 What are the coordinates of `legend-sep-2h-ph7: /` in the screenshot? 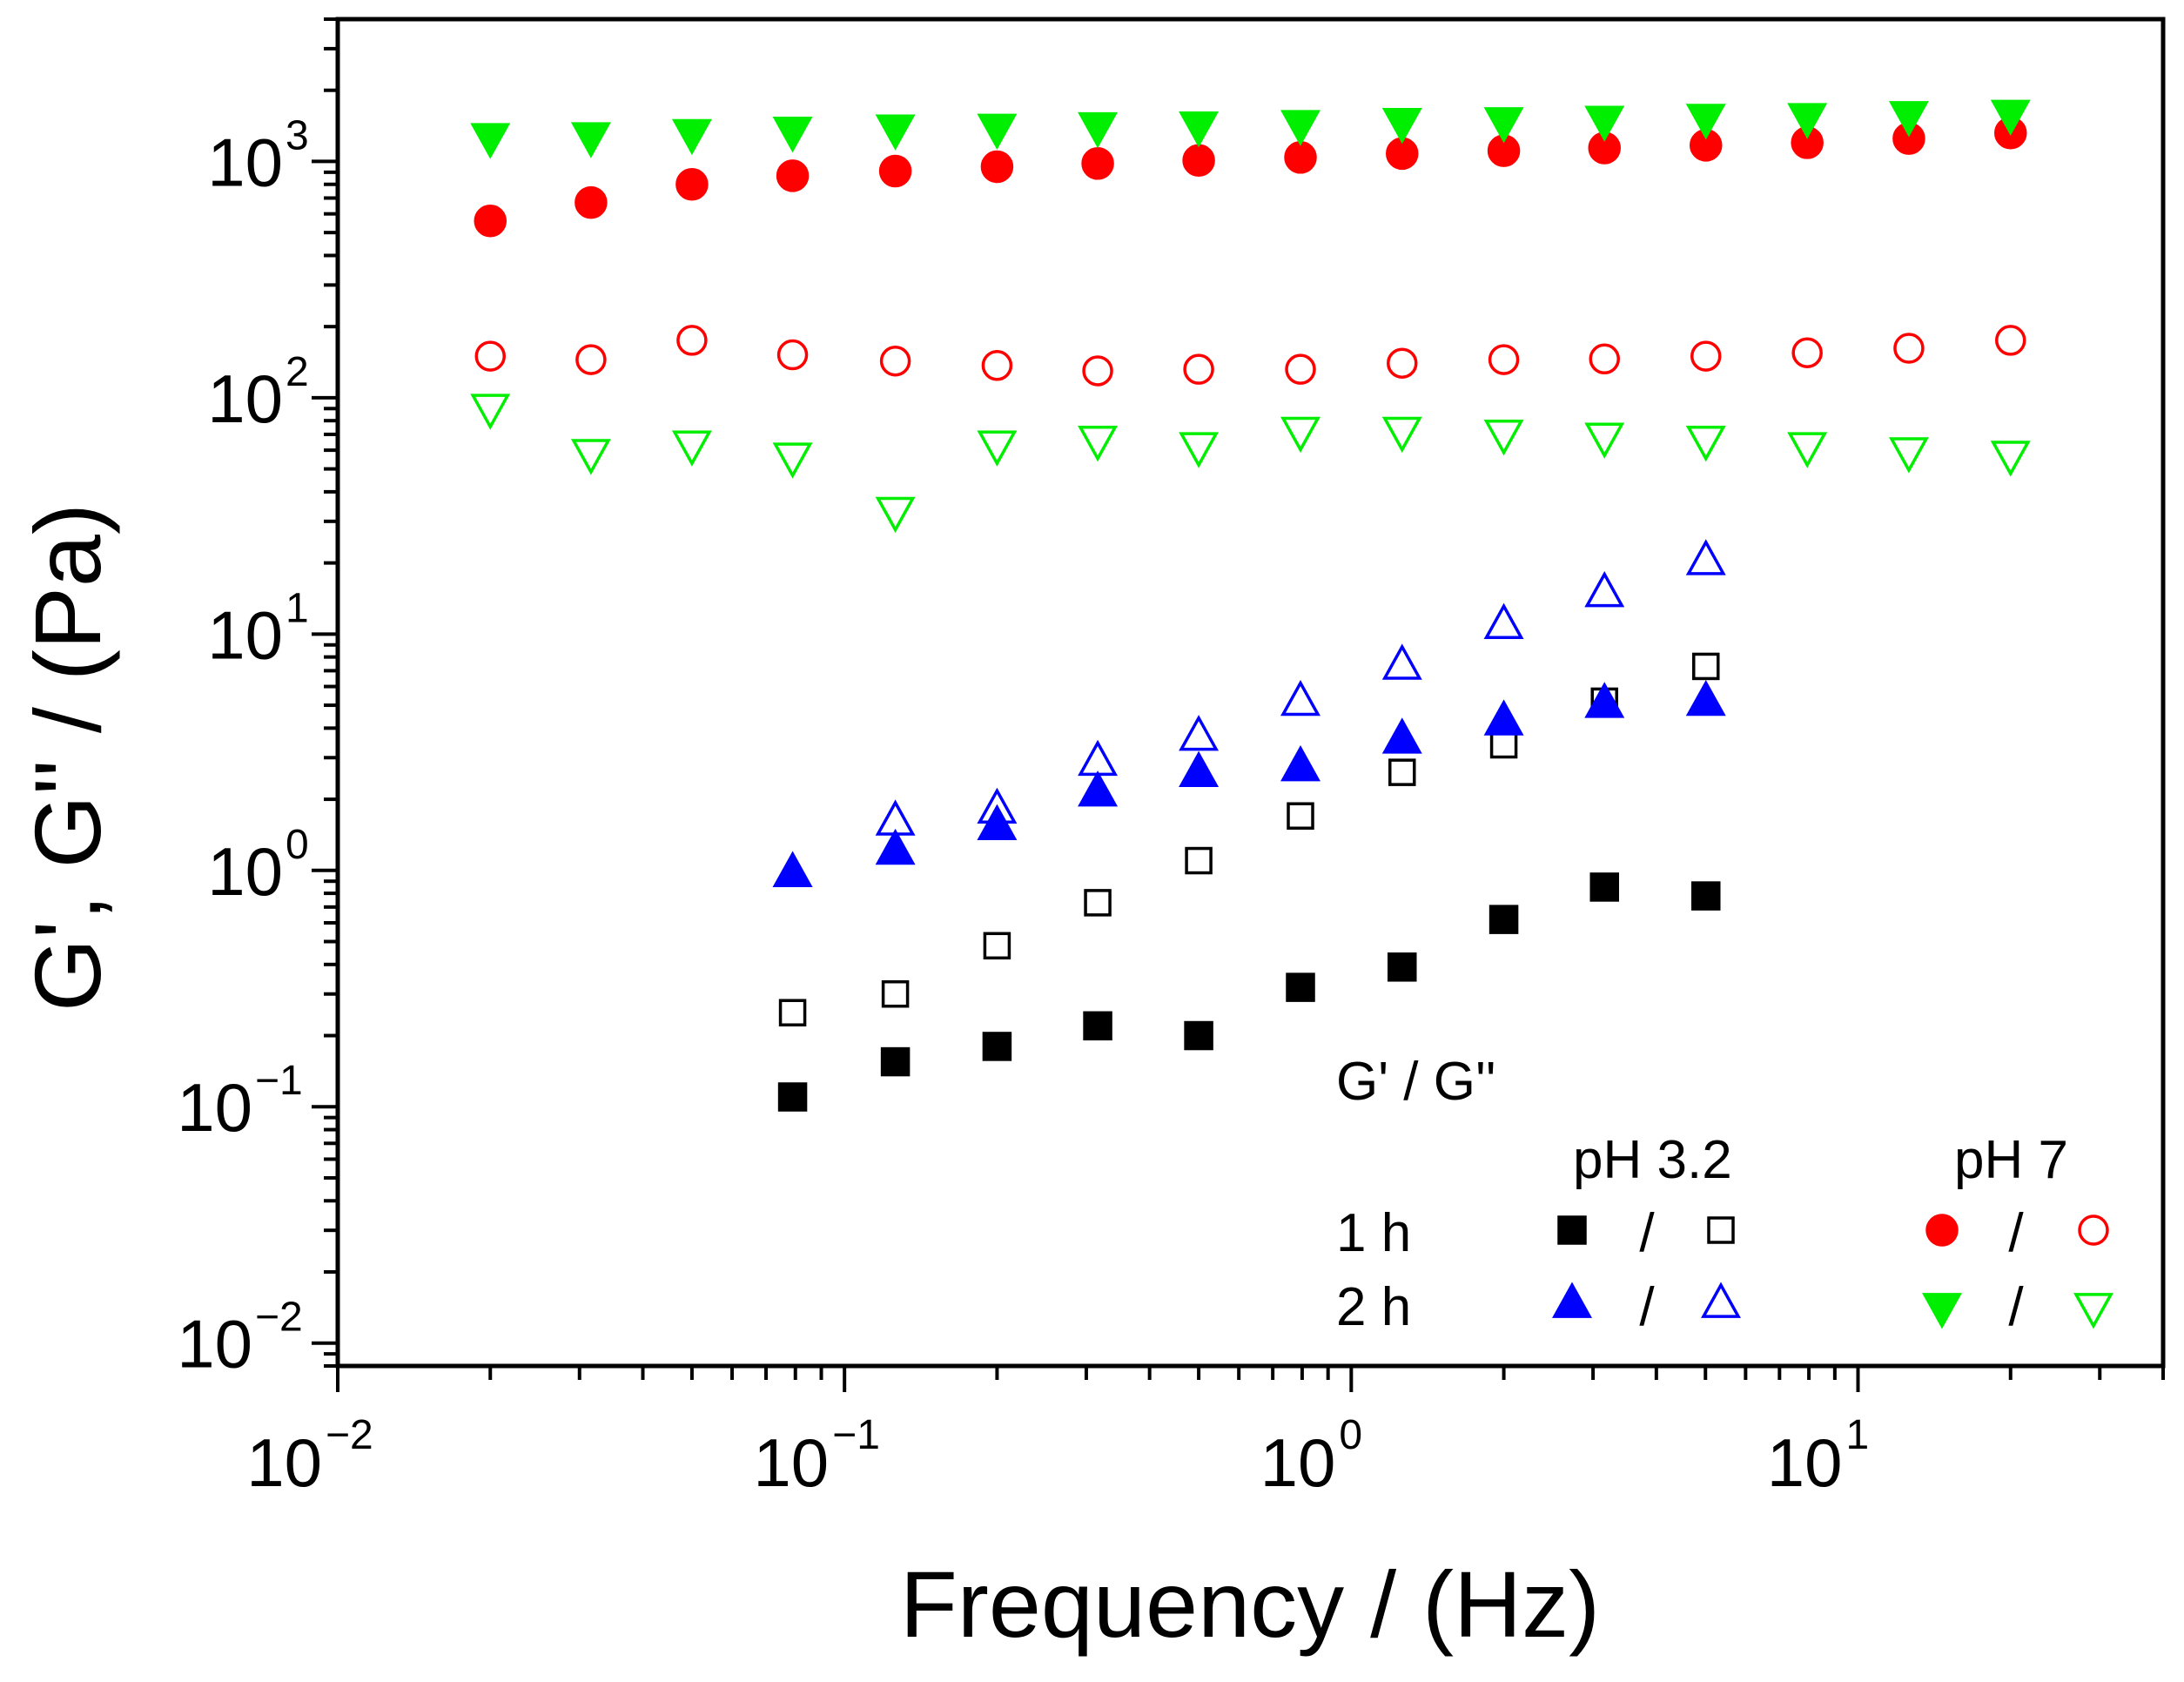 It's located at (2016, 1307).